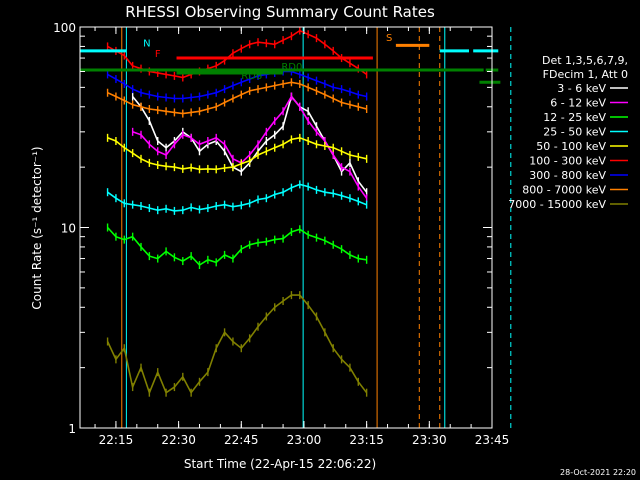 Image resolution: width=640 pixels, height=480 pixels. I want to click on y-tick-label-0: 1, so click(72, 429).